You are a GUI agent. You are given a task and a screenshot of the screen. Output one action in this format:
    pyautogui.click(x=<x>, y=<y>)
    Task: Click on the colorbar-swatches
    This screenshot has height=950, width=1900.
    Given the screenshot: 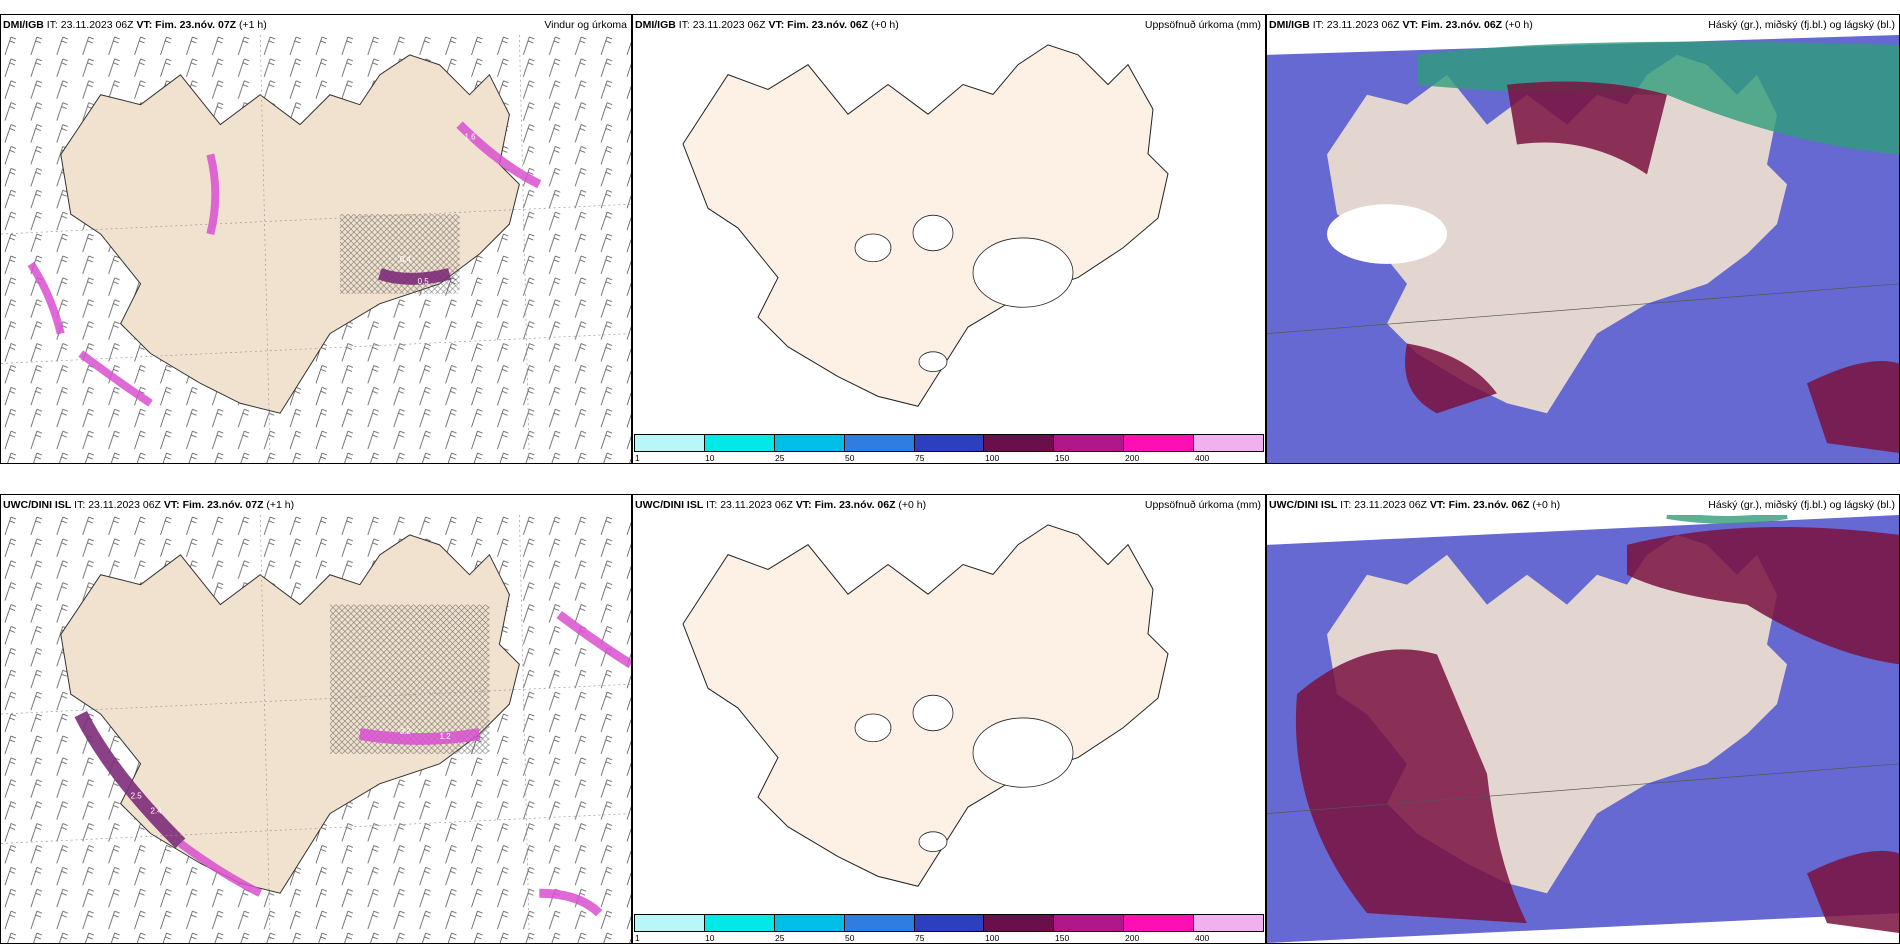 What is the action you would take?
    pyautogui.click(x=949, y=923)
    